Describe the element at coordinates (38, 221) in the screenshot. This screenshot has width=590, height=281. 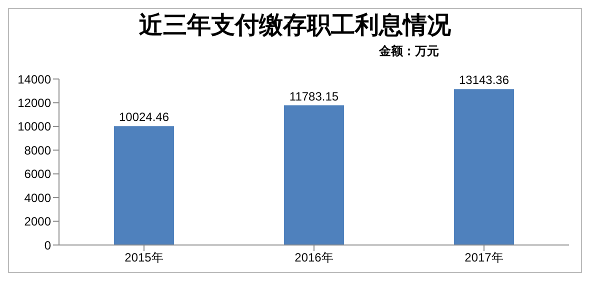
I see `y-tick-label: 2000` at that location.